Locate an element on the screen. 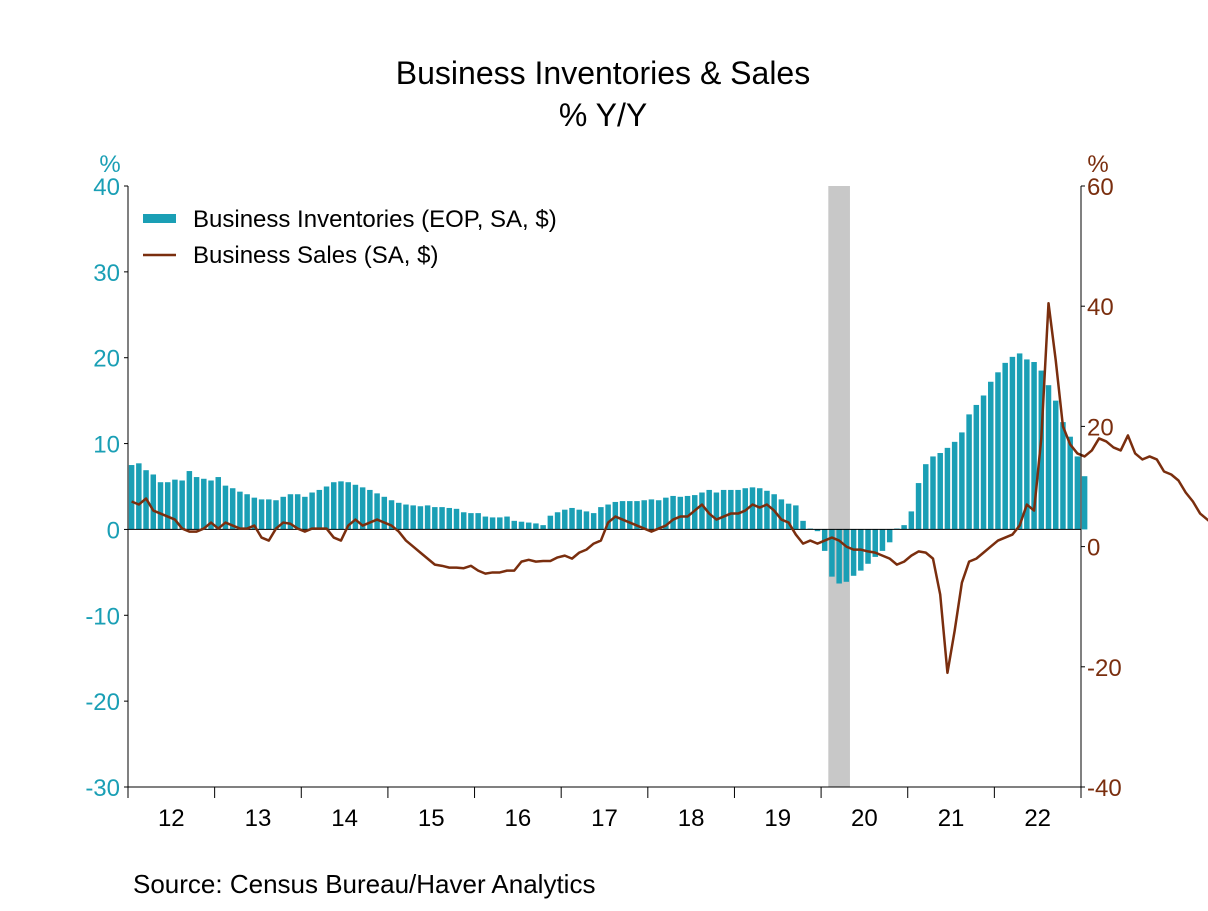 This screenshot has width=1208, height=911. left-tick-label: -30 is located at coordinates (102, 788).